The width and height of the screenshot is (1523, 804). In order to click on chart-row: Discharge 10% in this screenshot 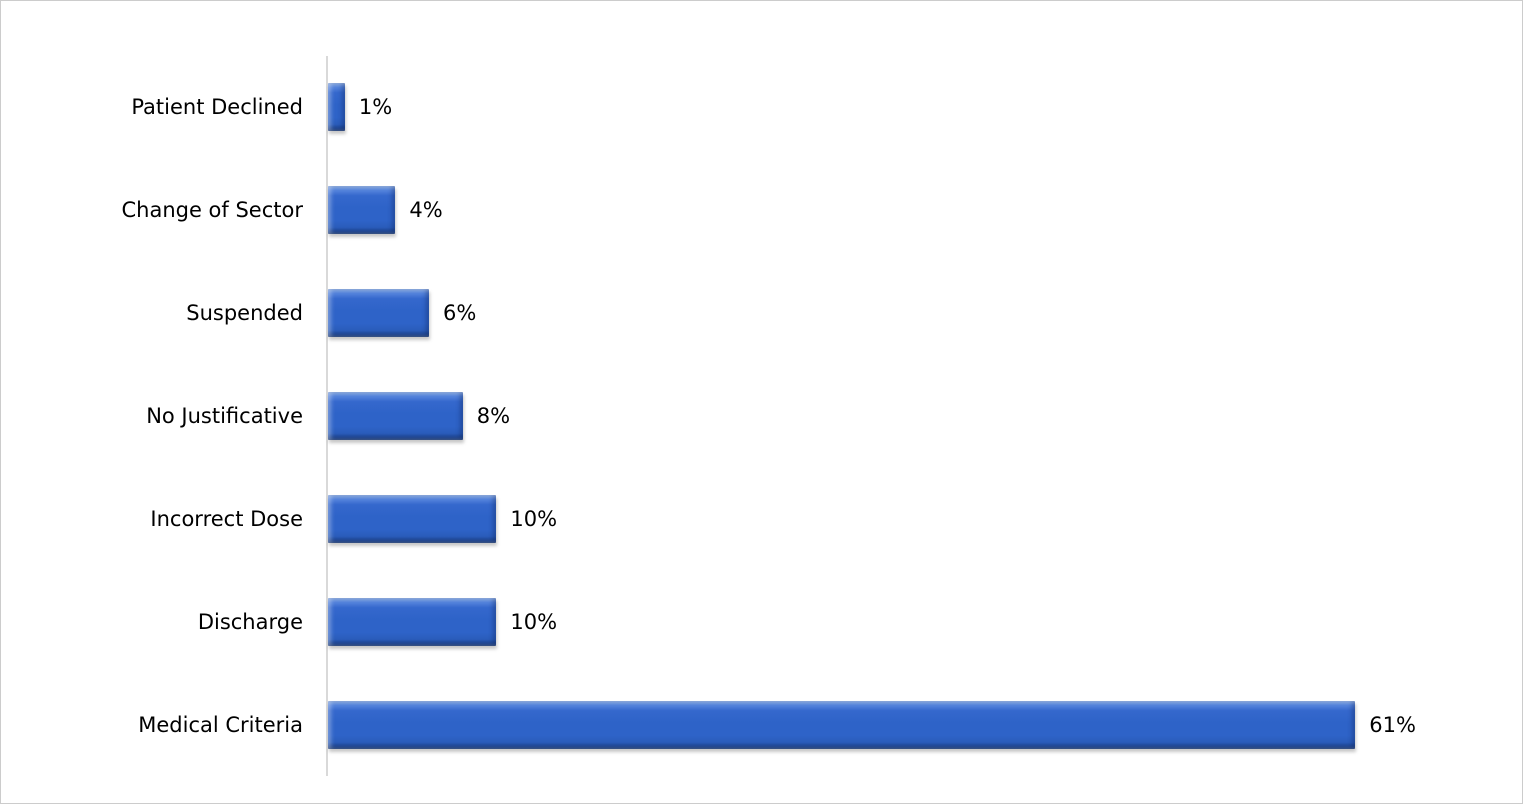, I will do `click(761, 621)`.